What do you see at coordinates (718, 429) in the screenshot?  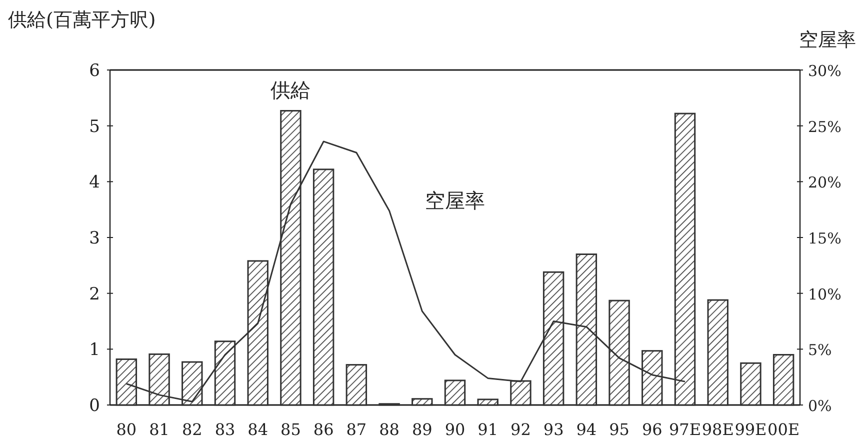 I see `x-tick-label: 98E` at bounding box center [718, 429].